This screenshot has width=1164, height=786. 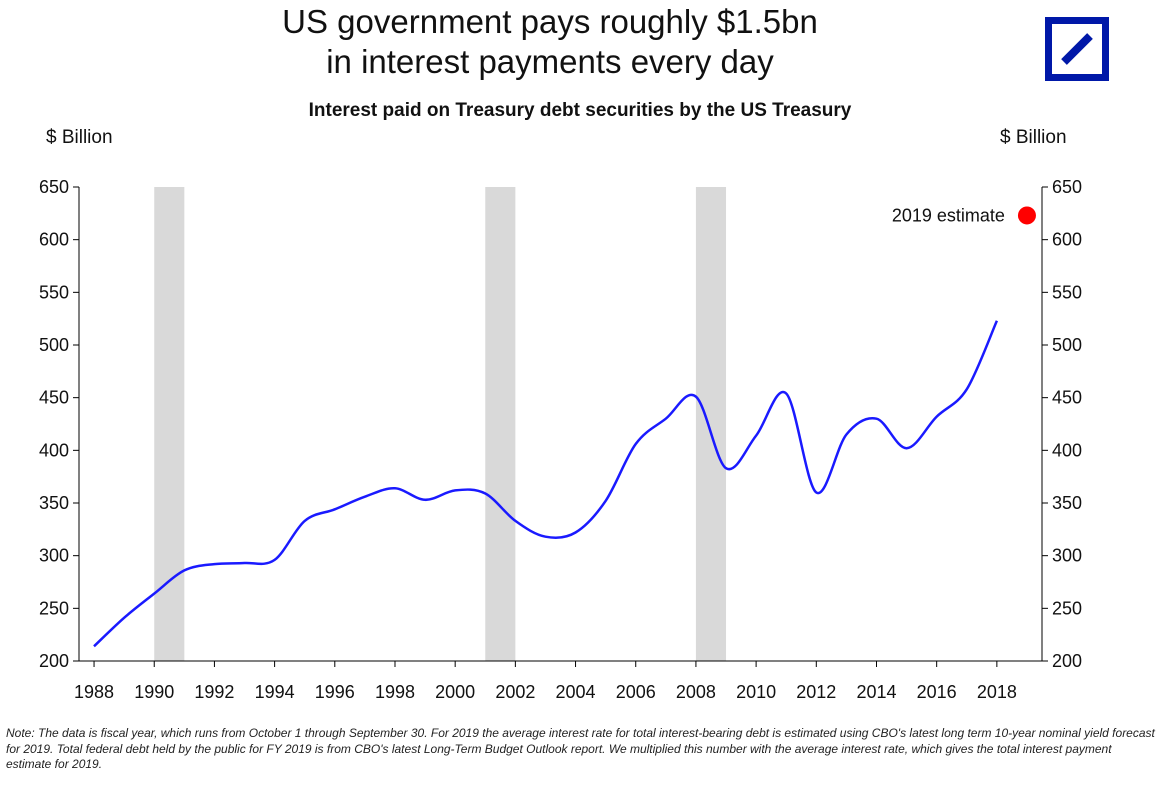 I want to click on y-tick-label-left: 650, so click(x=54, y=187).